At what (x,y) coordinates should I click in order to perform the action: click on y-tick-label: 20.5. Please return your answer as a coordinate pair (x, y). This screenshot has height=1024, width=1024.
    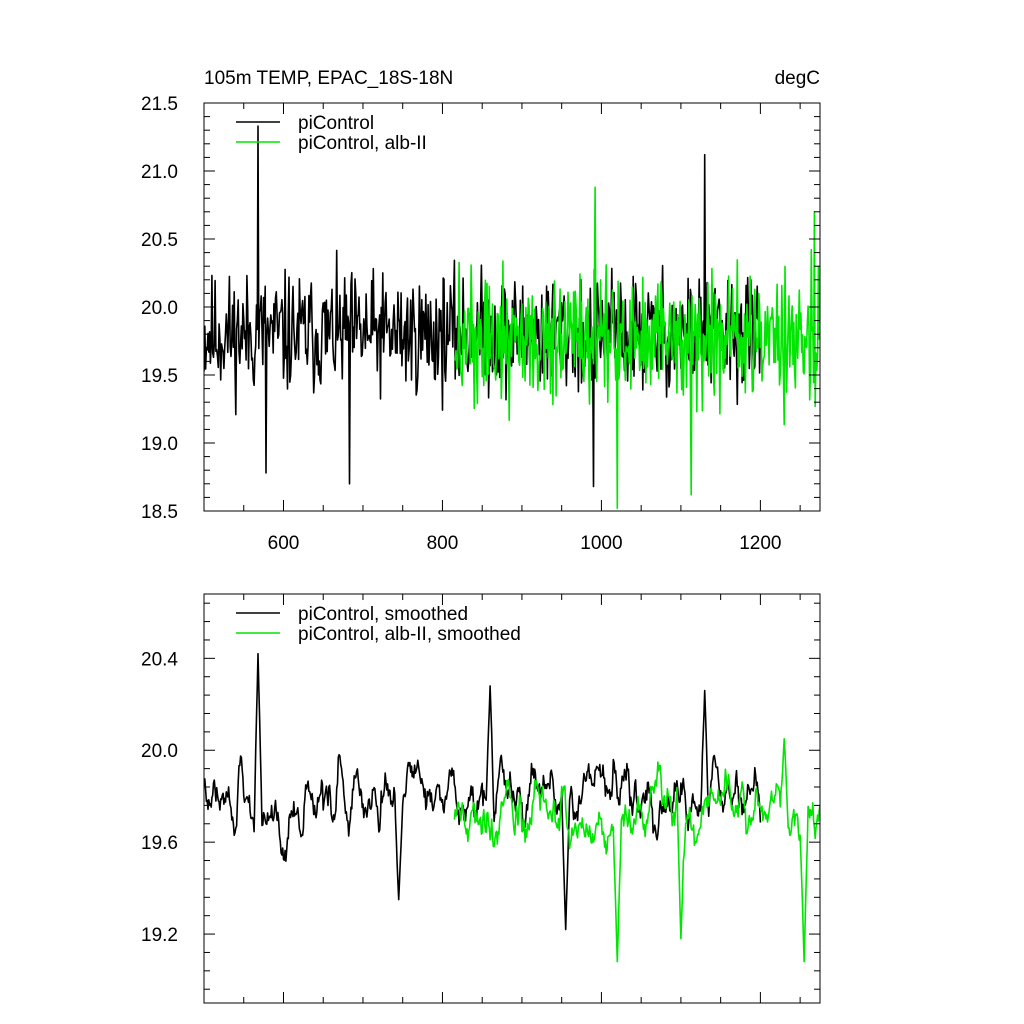
    Looking at the image, I should click on (159, 240).